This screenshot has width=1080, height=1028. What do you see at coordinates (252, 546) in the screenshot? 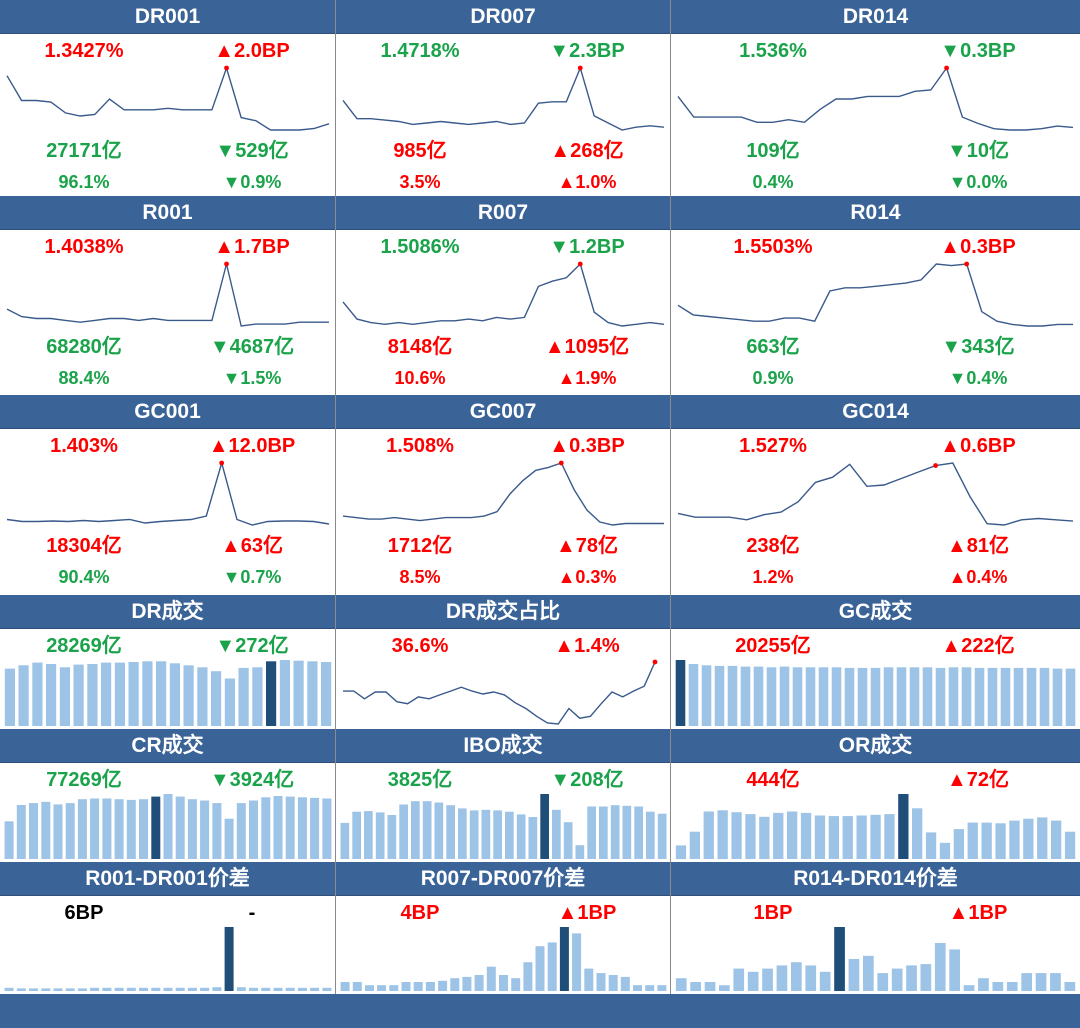
I see `volume-change: ▲63亿` at bounding box center [252, 546].